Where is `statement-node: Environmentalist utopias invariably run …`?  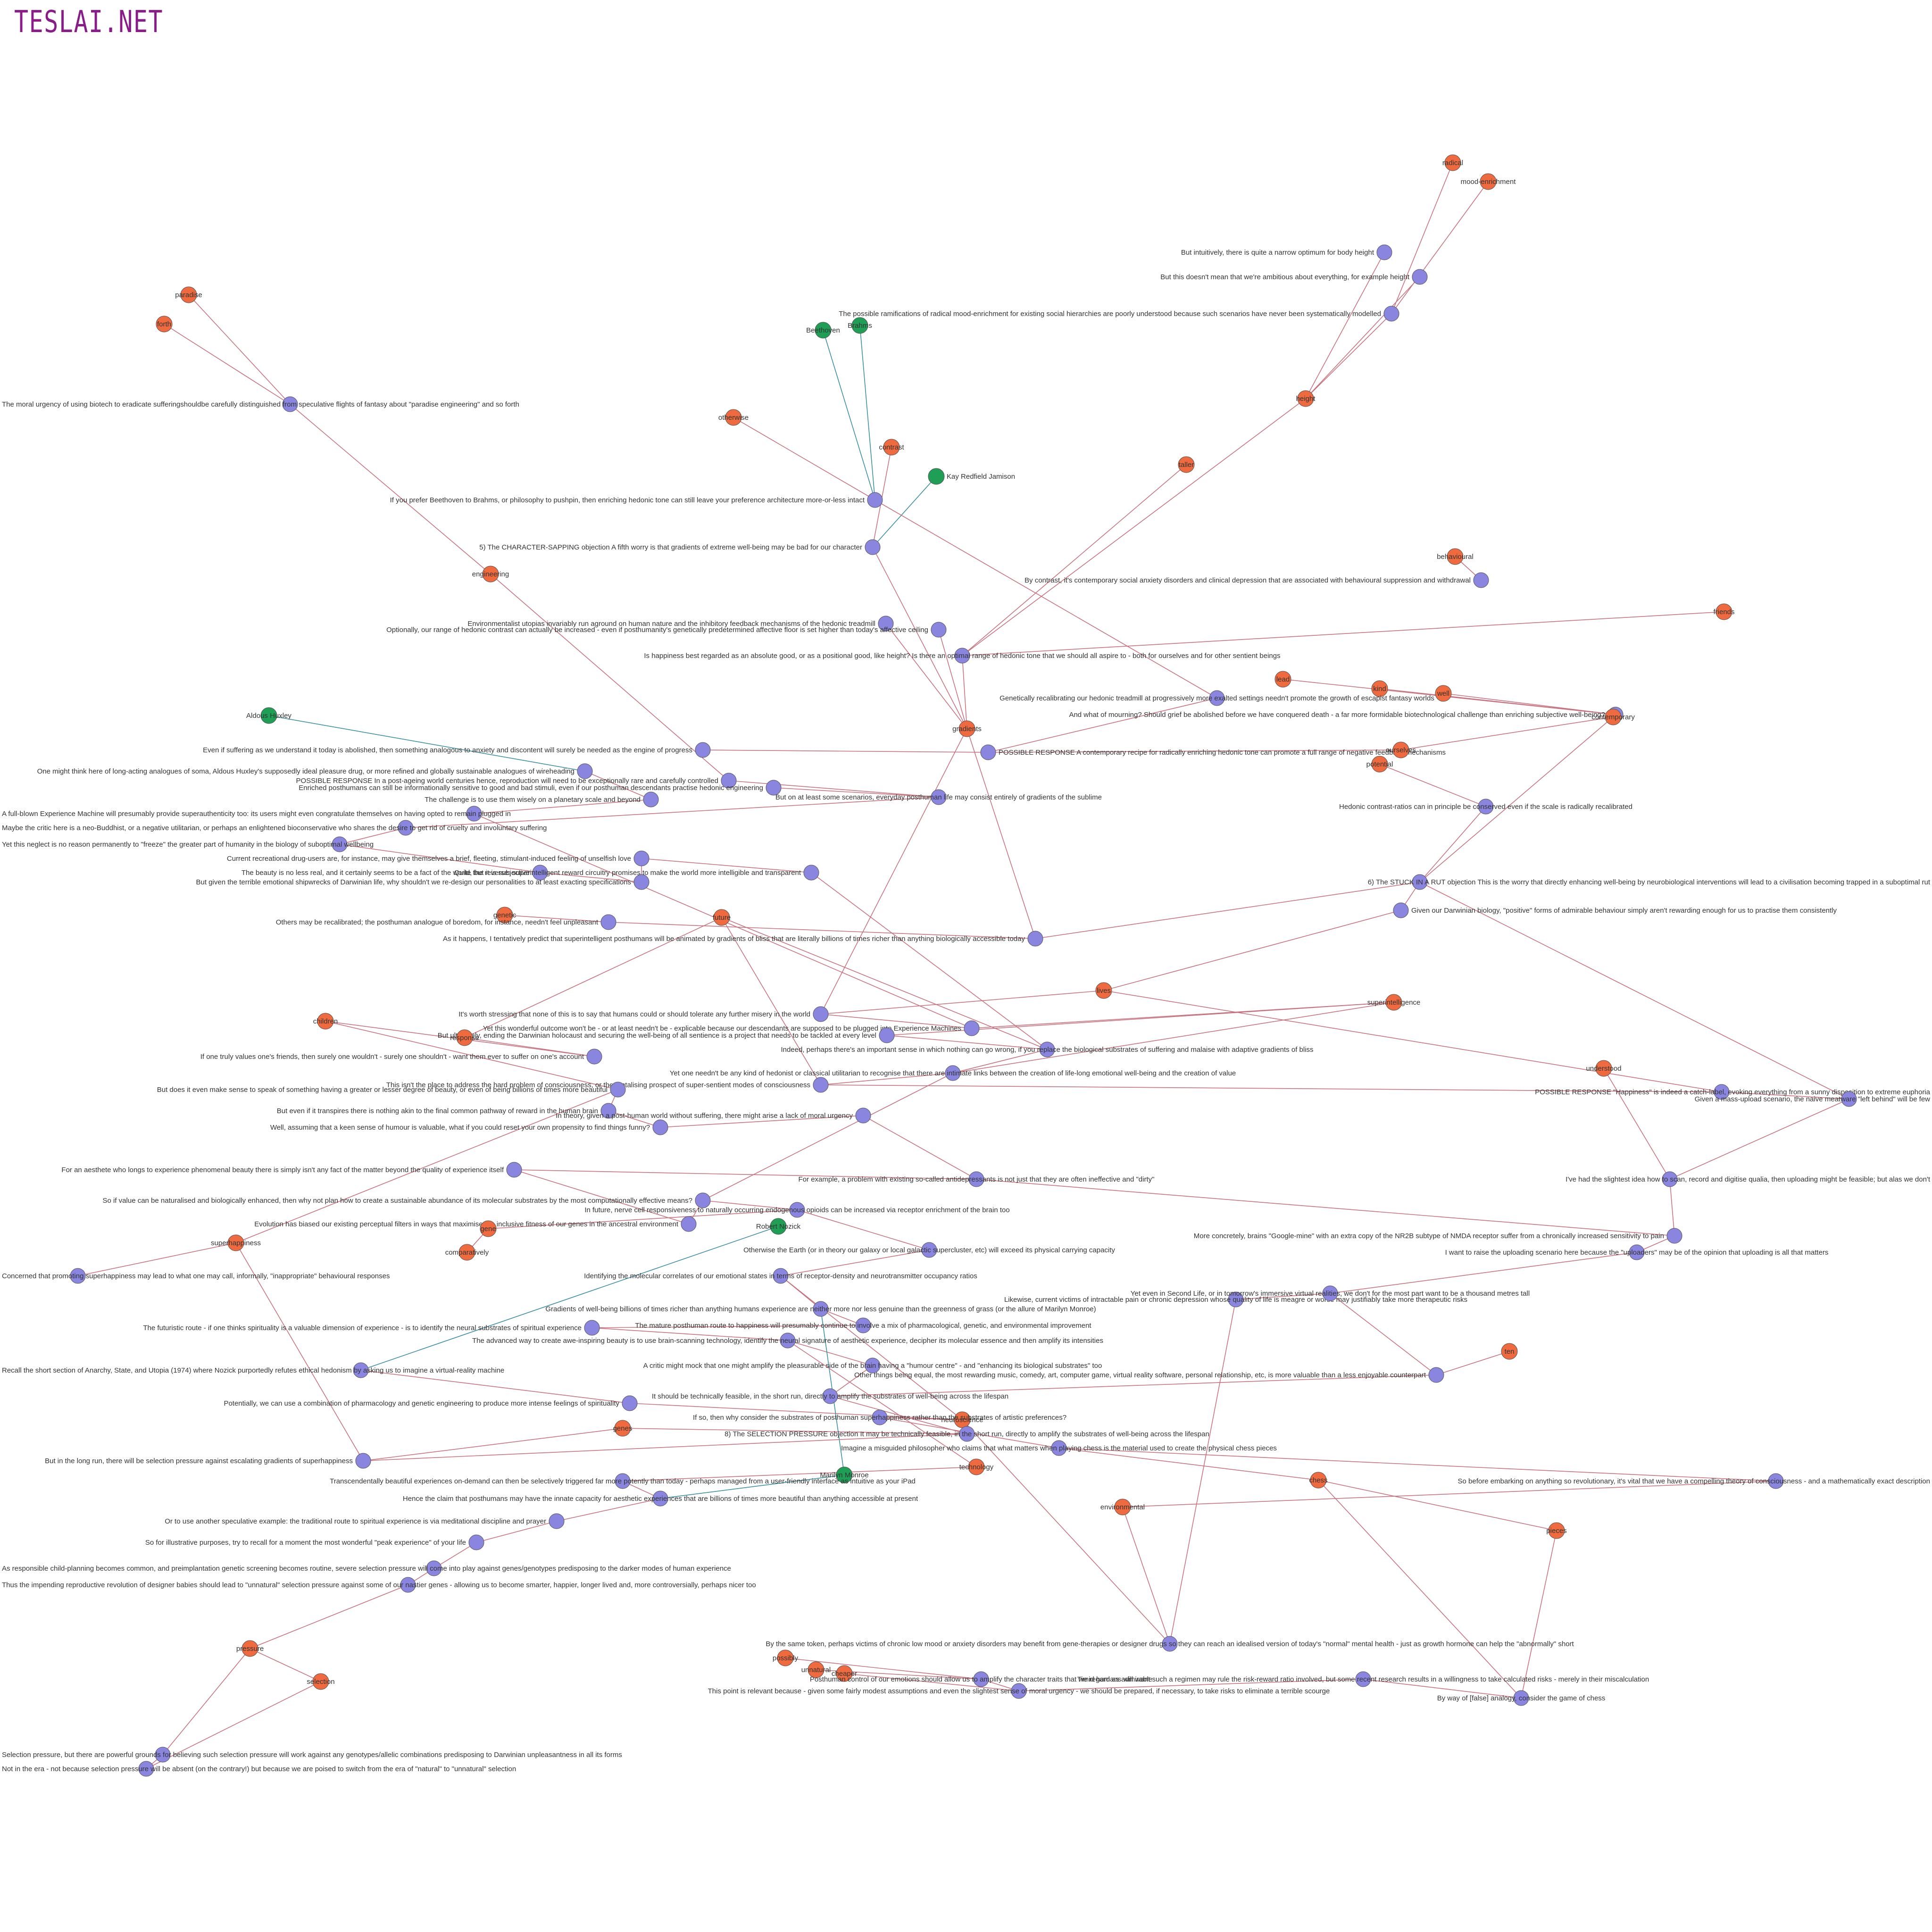 statement-node: Environmentalist utopias invariably run … is located at coordinates (681, 624).